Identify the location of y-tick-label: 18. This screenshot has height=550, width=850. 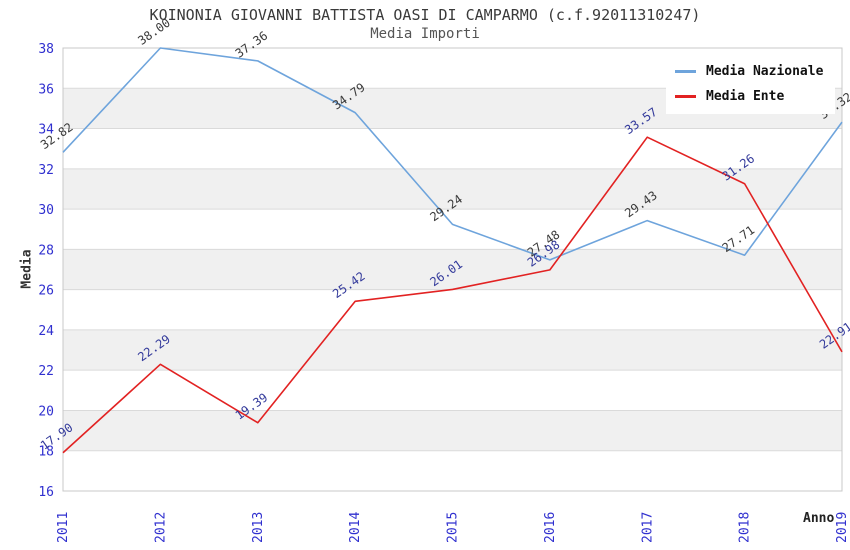
(46, 452).